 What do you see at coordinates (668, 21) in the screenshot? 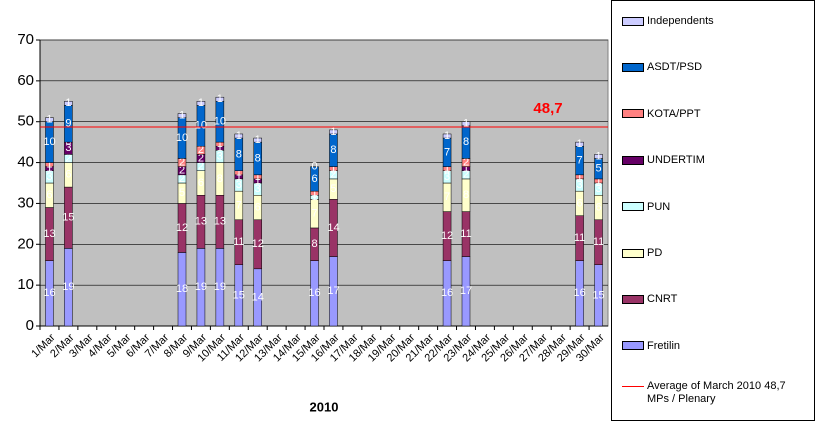
I see `legend-entry: Independents` at bounding box center [668, 21].